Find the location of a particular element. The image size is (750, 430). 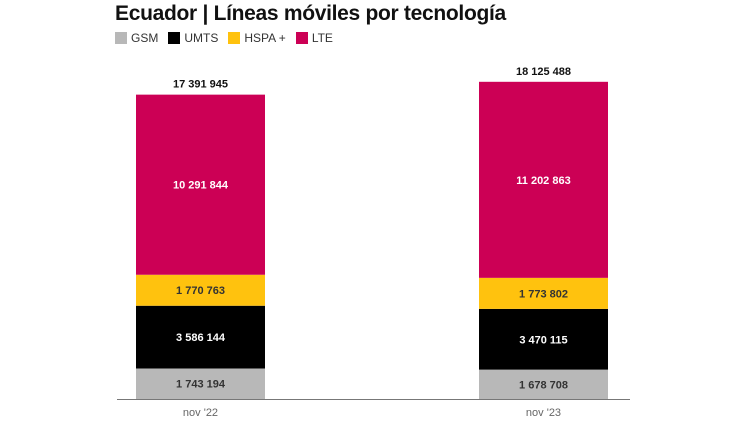

segment-value-label: 3 586 144 is located at coordinates (201, 338).